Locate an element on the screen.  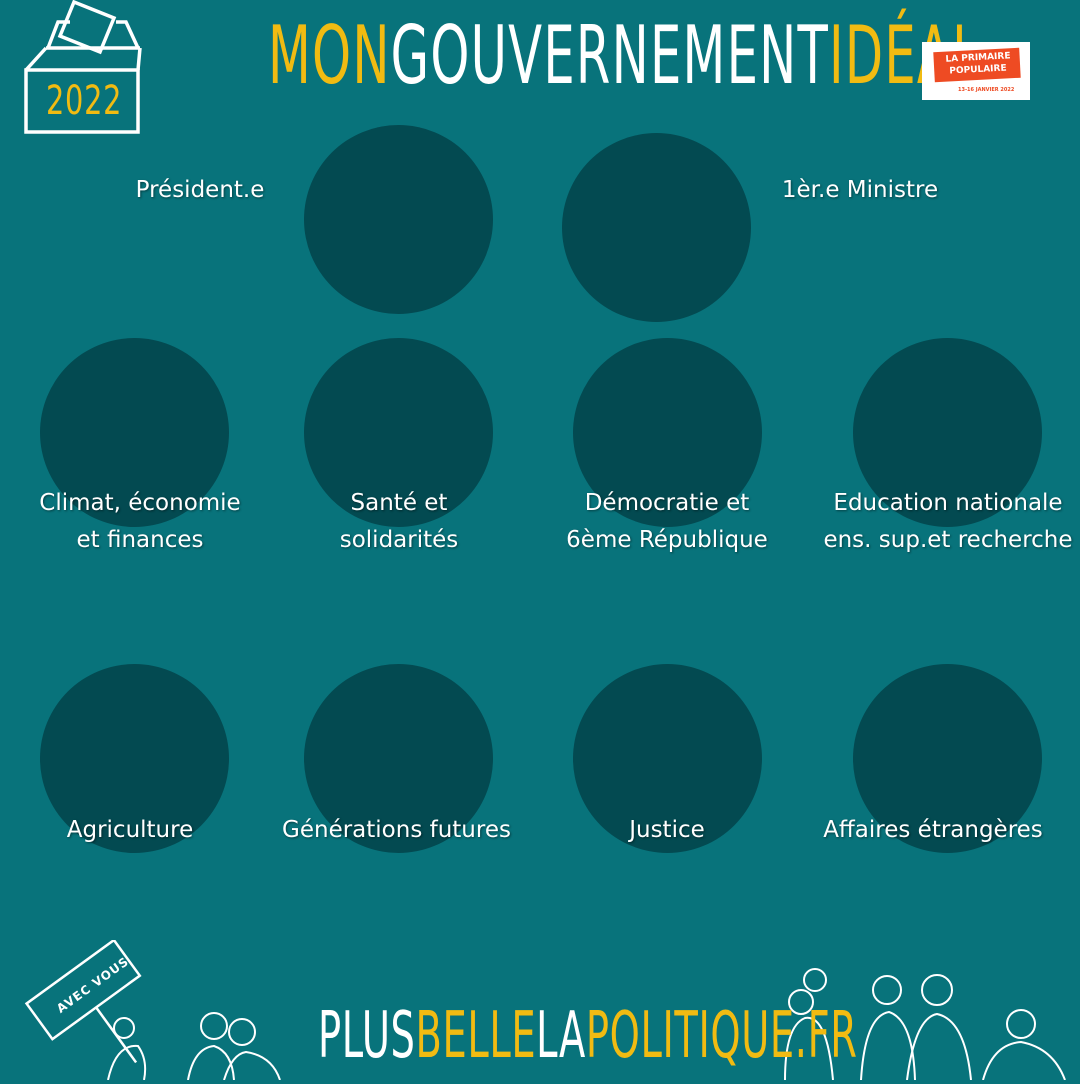
photo-slot-climat is located at coordinates (134, 432).